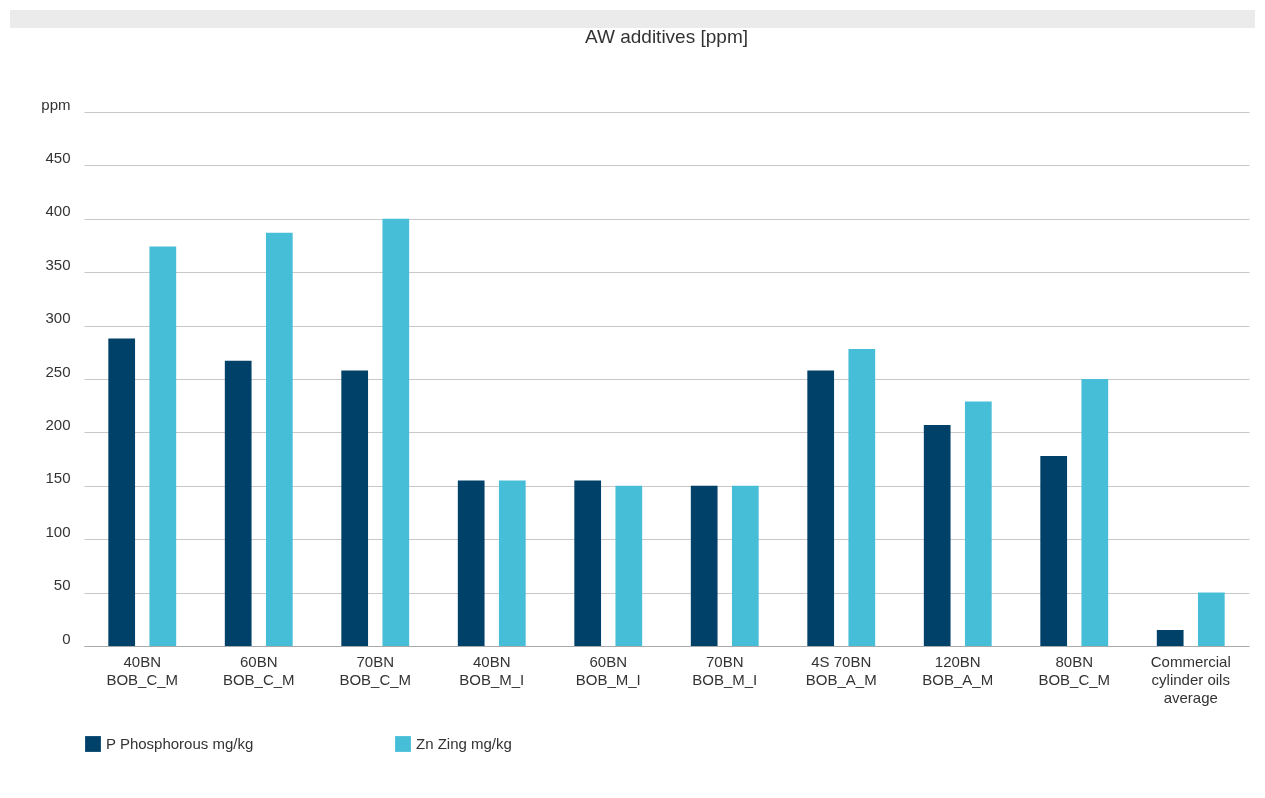 The image size is (1265, 798). I want to click on y-tick-label: 50, so click(62, 585).